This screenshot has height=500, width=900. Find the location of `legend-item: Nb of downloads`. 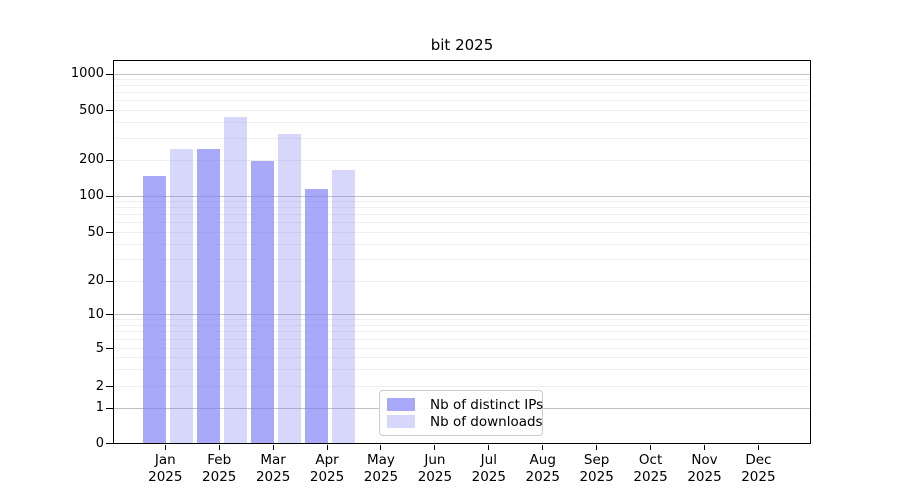

legend-item: Nb of downloads is located at coordinates (465, 421).